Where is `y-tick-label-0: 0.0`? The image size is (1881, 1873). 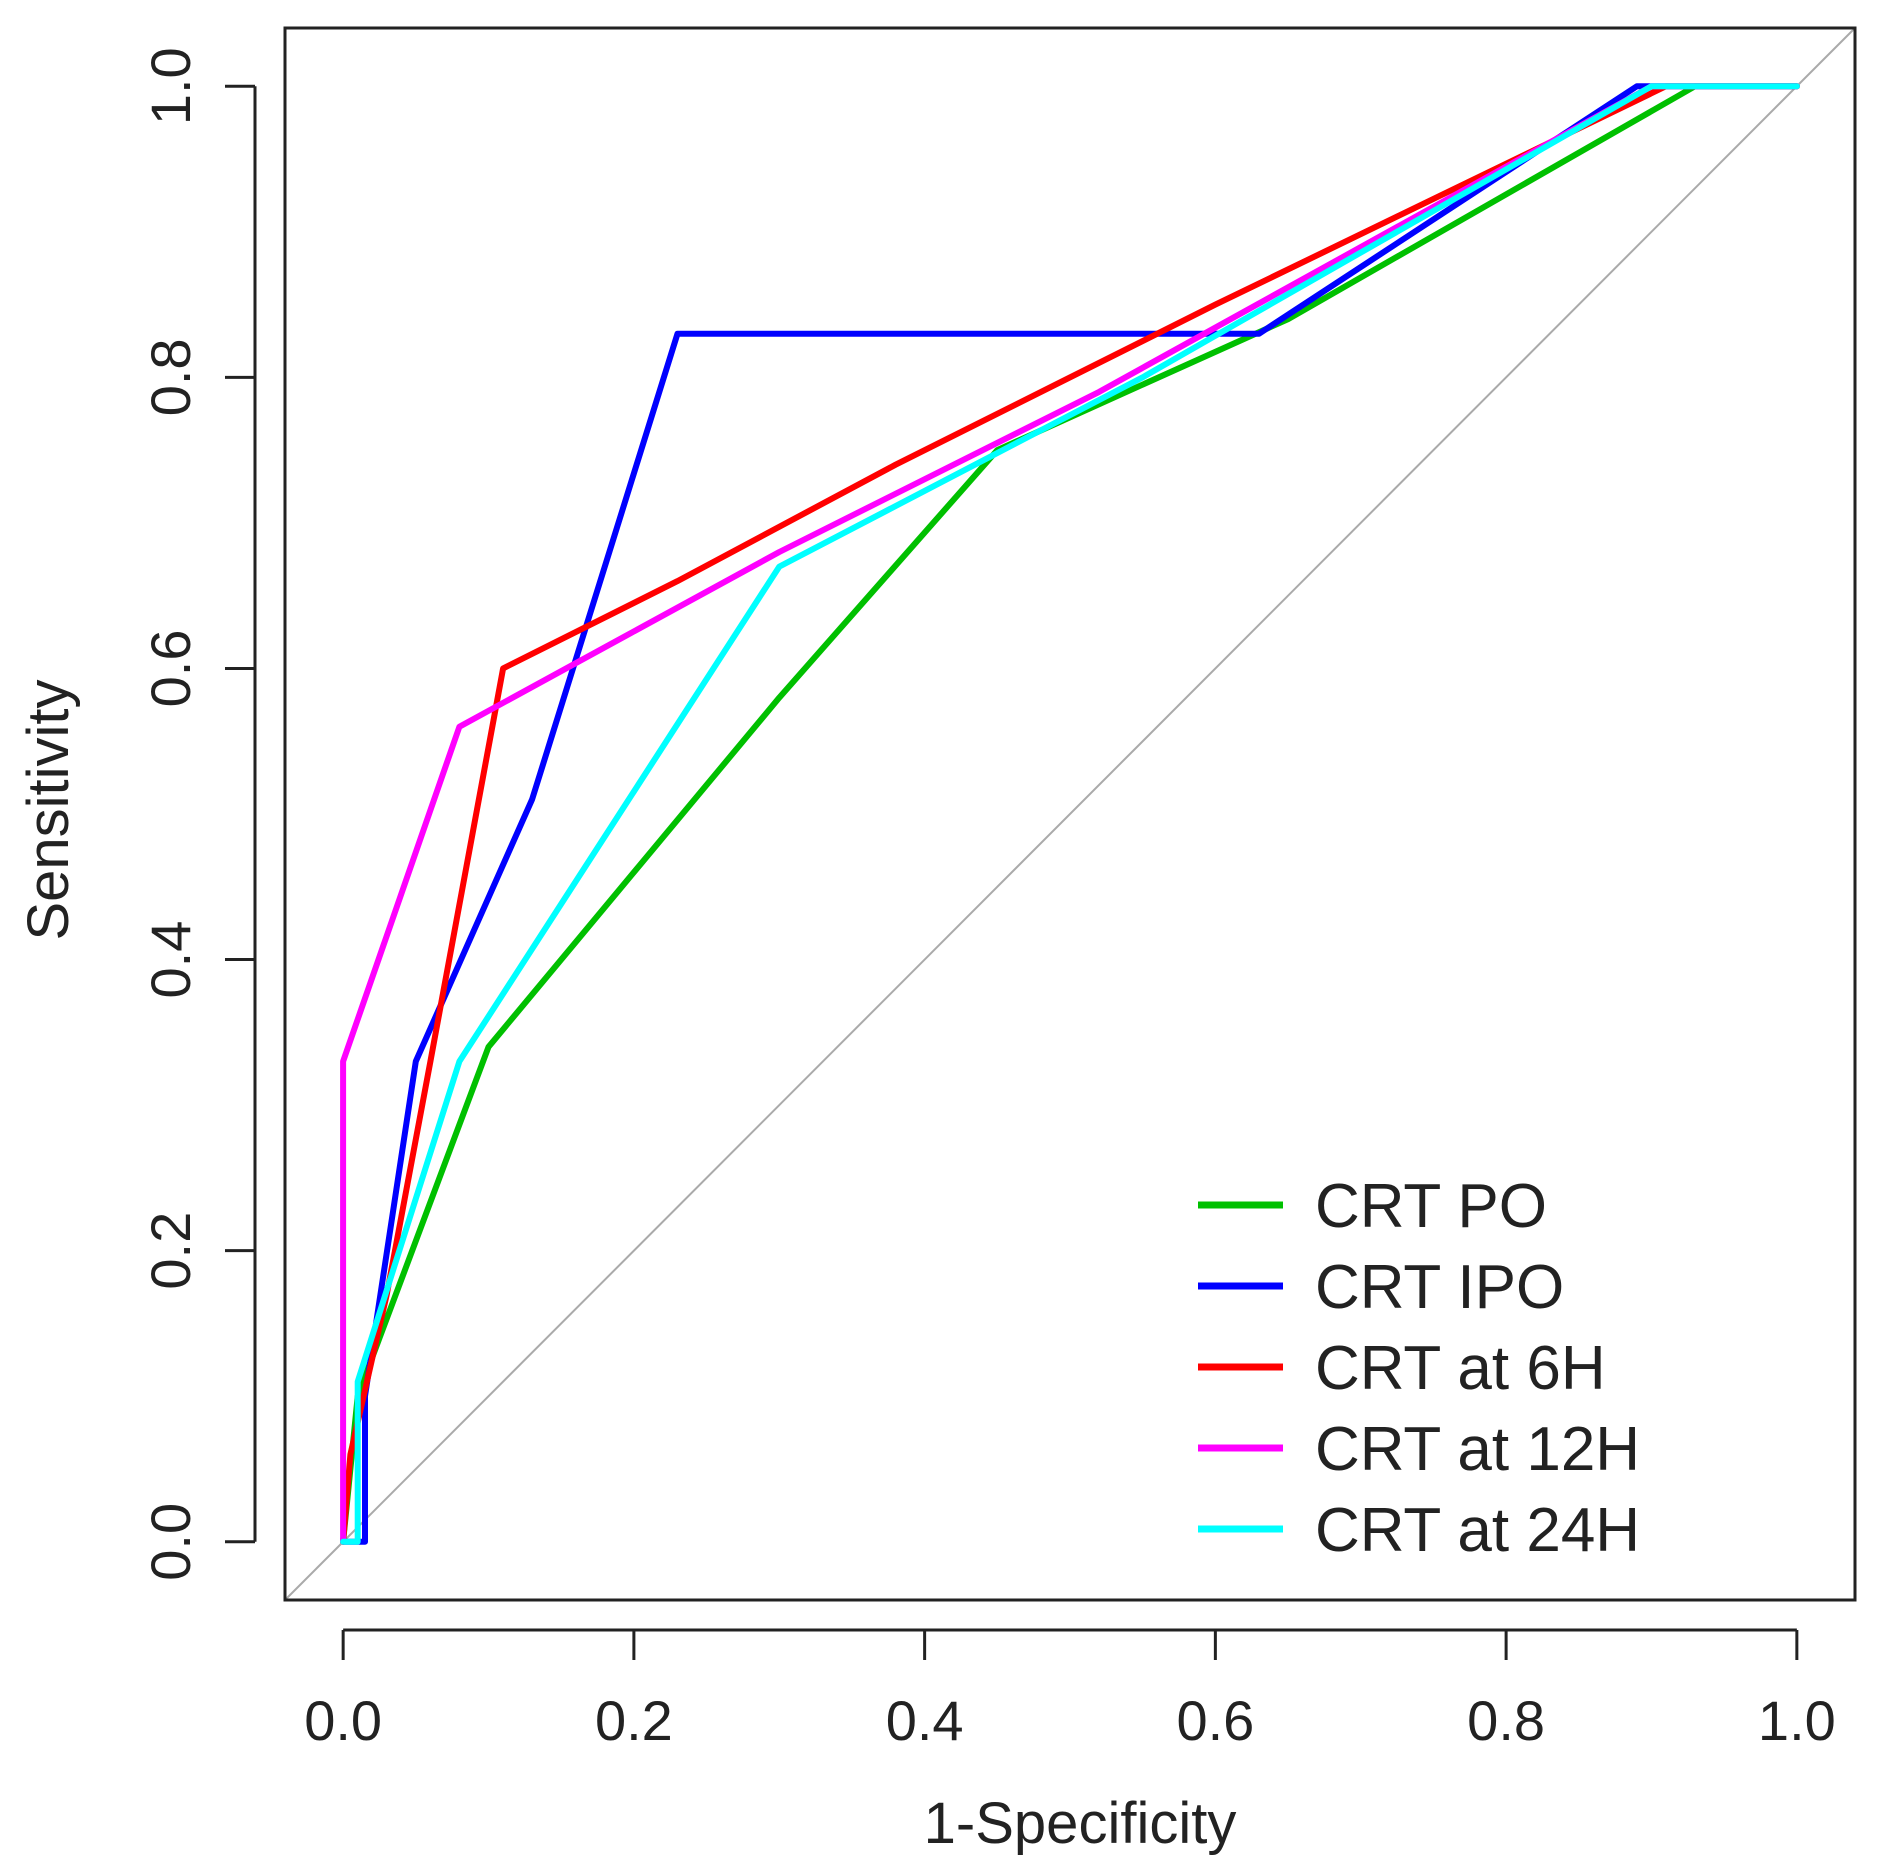 y-tick-label-0: 0.0 is located at coordinates (170, 1542).